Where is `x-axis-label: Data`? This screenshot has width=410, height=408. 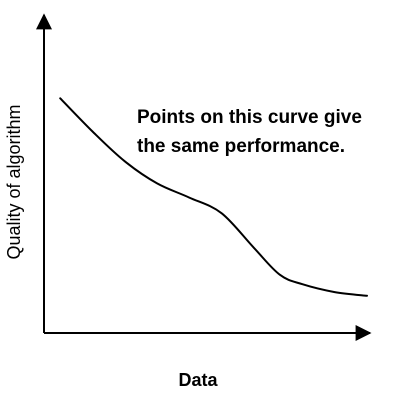
x-axis-label: Data is located at coordinates (198, 380).